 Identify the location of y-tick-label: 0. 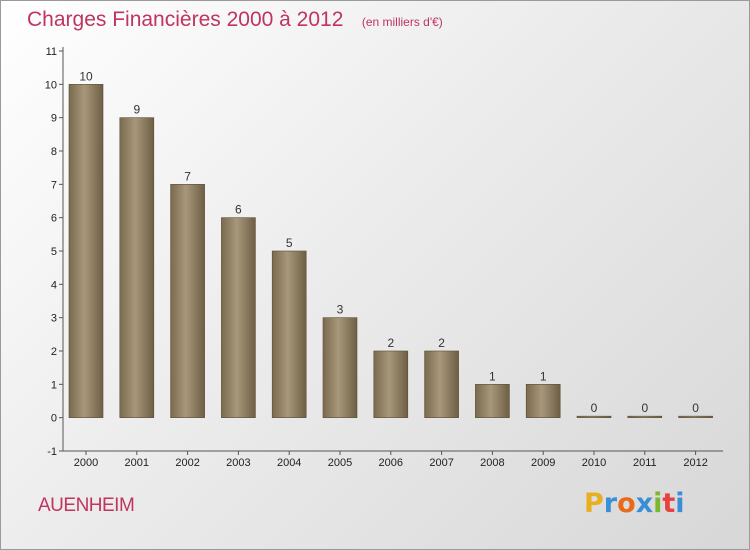
(54, 419).